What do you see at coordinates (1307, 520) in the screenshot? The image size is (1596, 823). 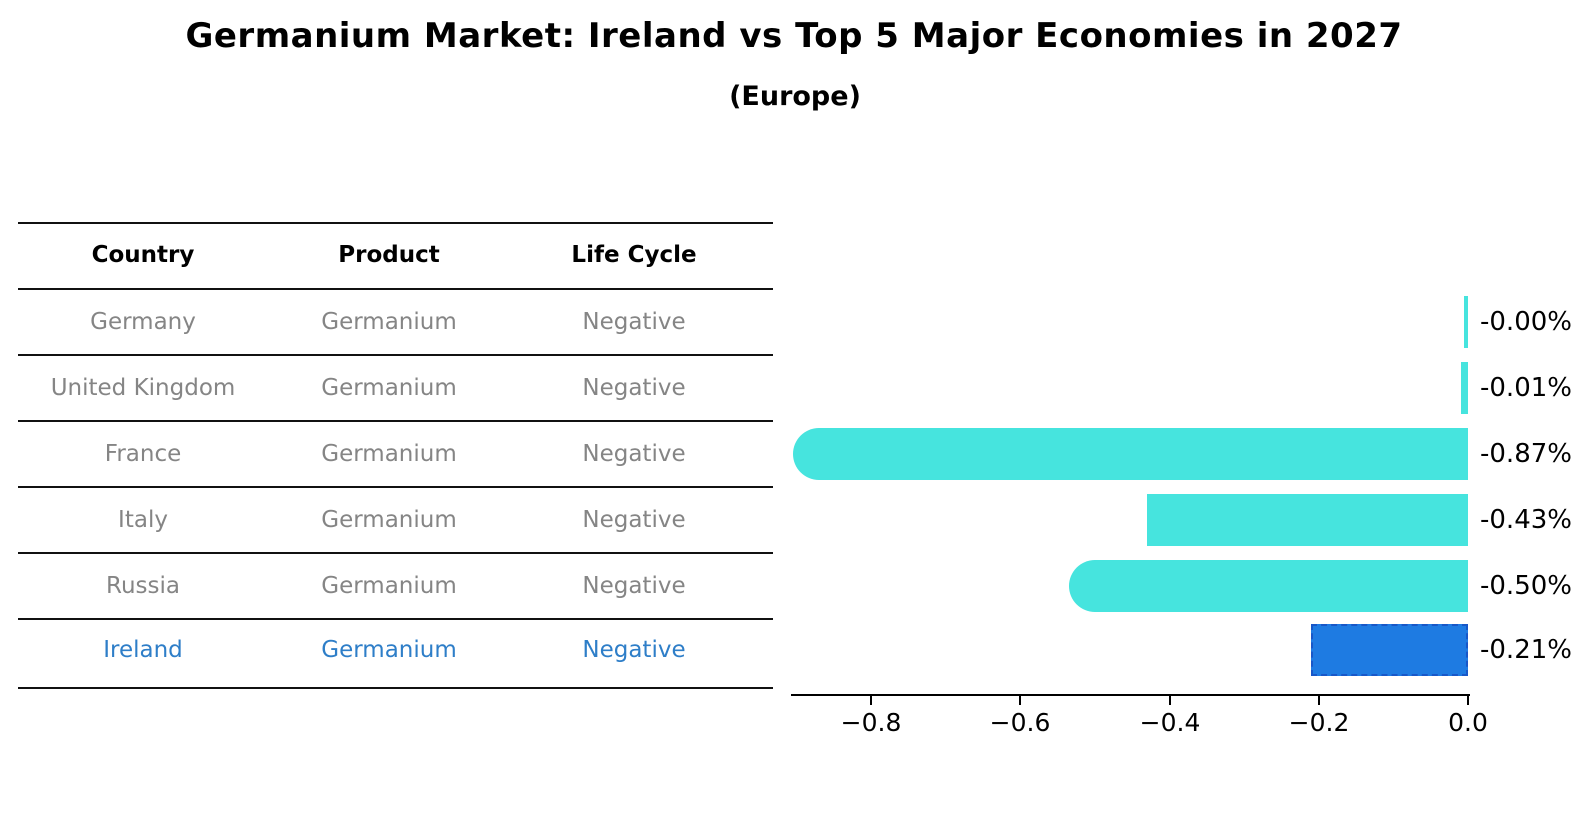 I see `bar-italy` at bounding box center [1307, 520].